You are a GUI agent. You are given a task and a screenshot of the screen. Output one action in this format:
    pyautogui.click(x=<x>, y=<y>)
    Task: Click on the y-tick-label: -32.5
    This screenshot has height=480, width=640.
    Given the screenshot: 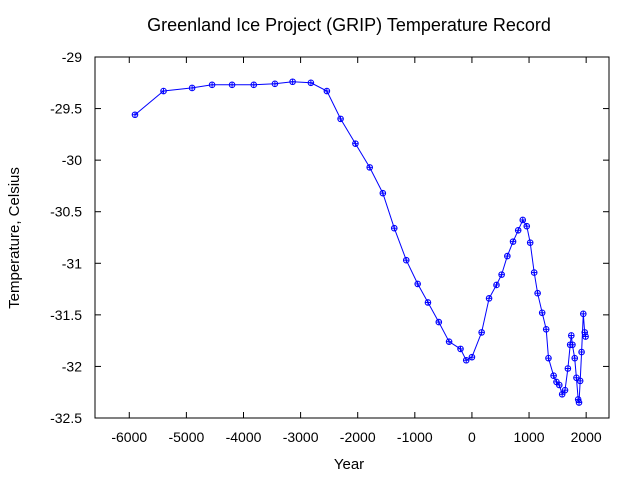 What is the action you would take?
    pyautogui.click(x=66, y=418)
    